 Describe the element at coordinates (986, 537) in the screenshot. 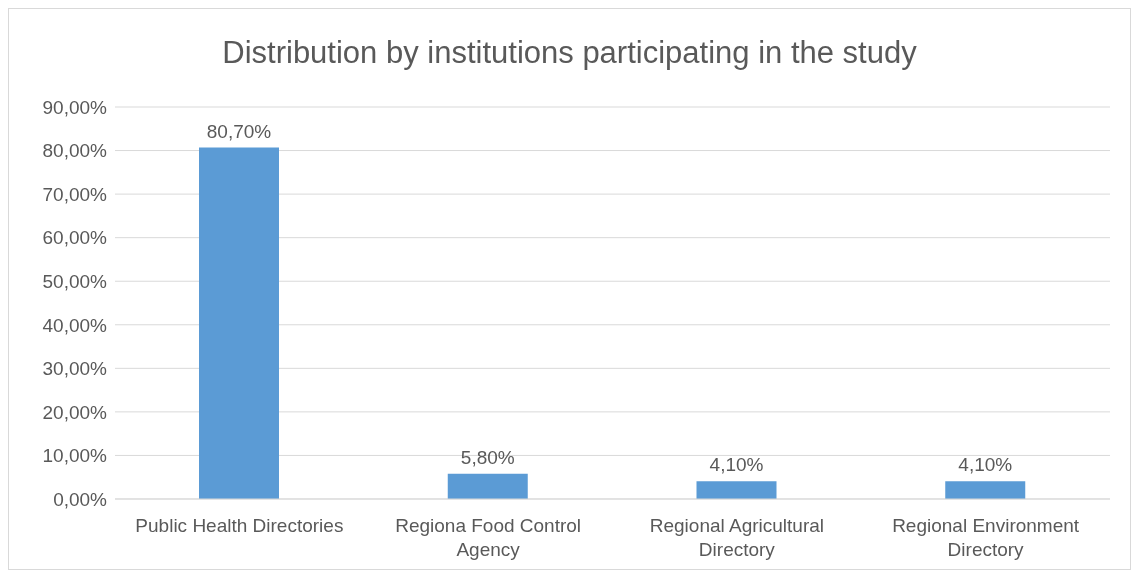

I see `x-tick-label: Regional Environment Directory` at that location.